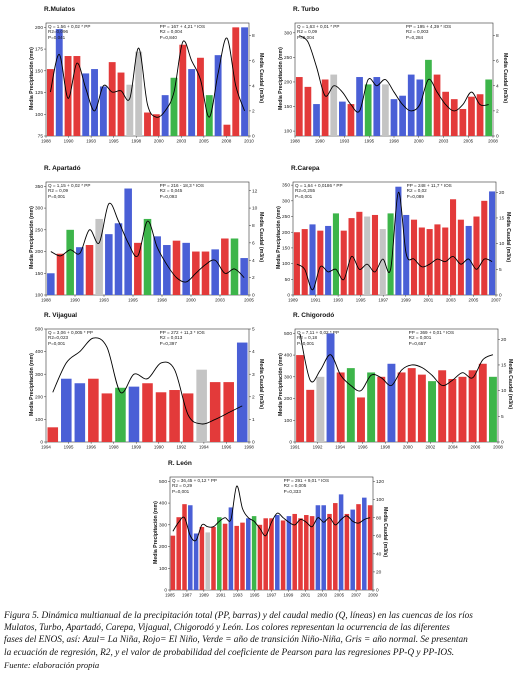 The height and width of the screenshot is (678, 524). I want to click on regression-q-equation: Q = 1,15 + 0,02 * PP, so click(69, 185).